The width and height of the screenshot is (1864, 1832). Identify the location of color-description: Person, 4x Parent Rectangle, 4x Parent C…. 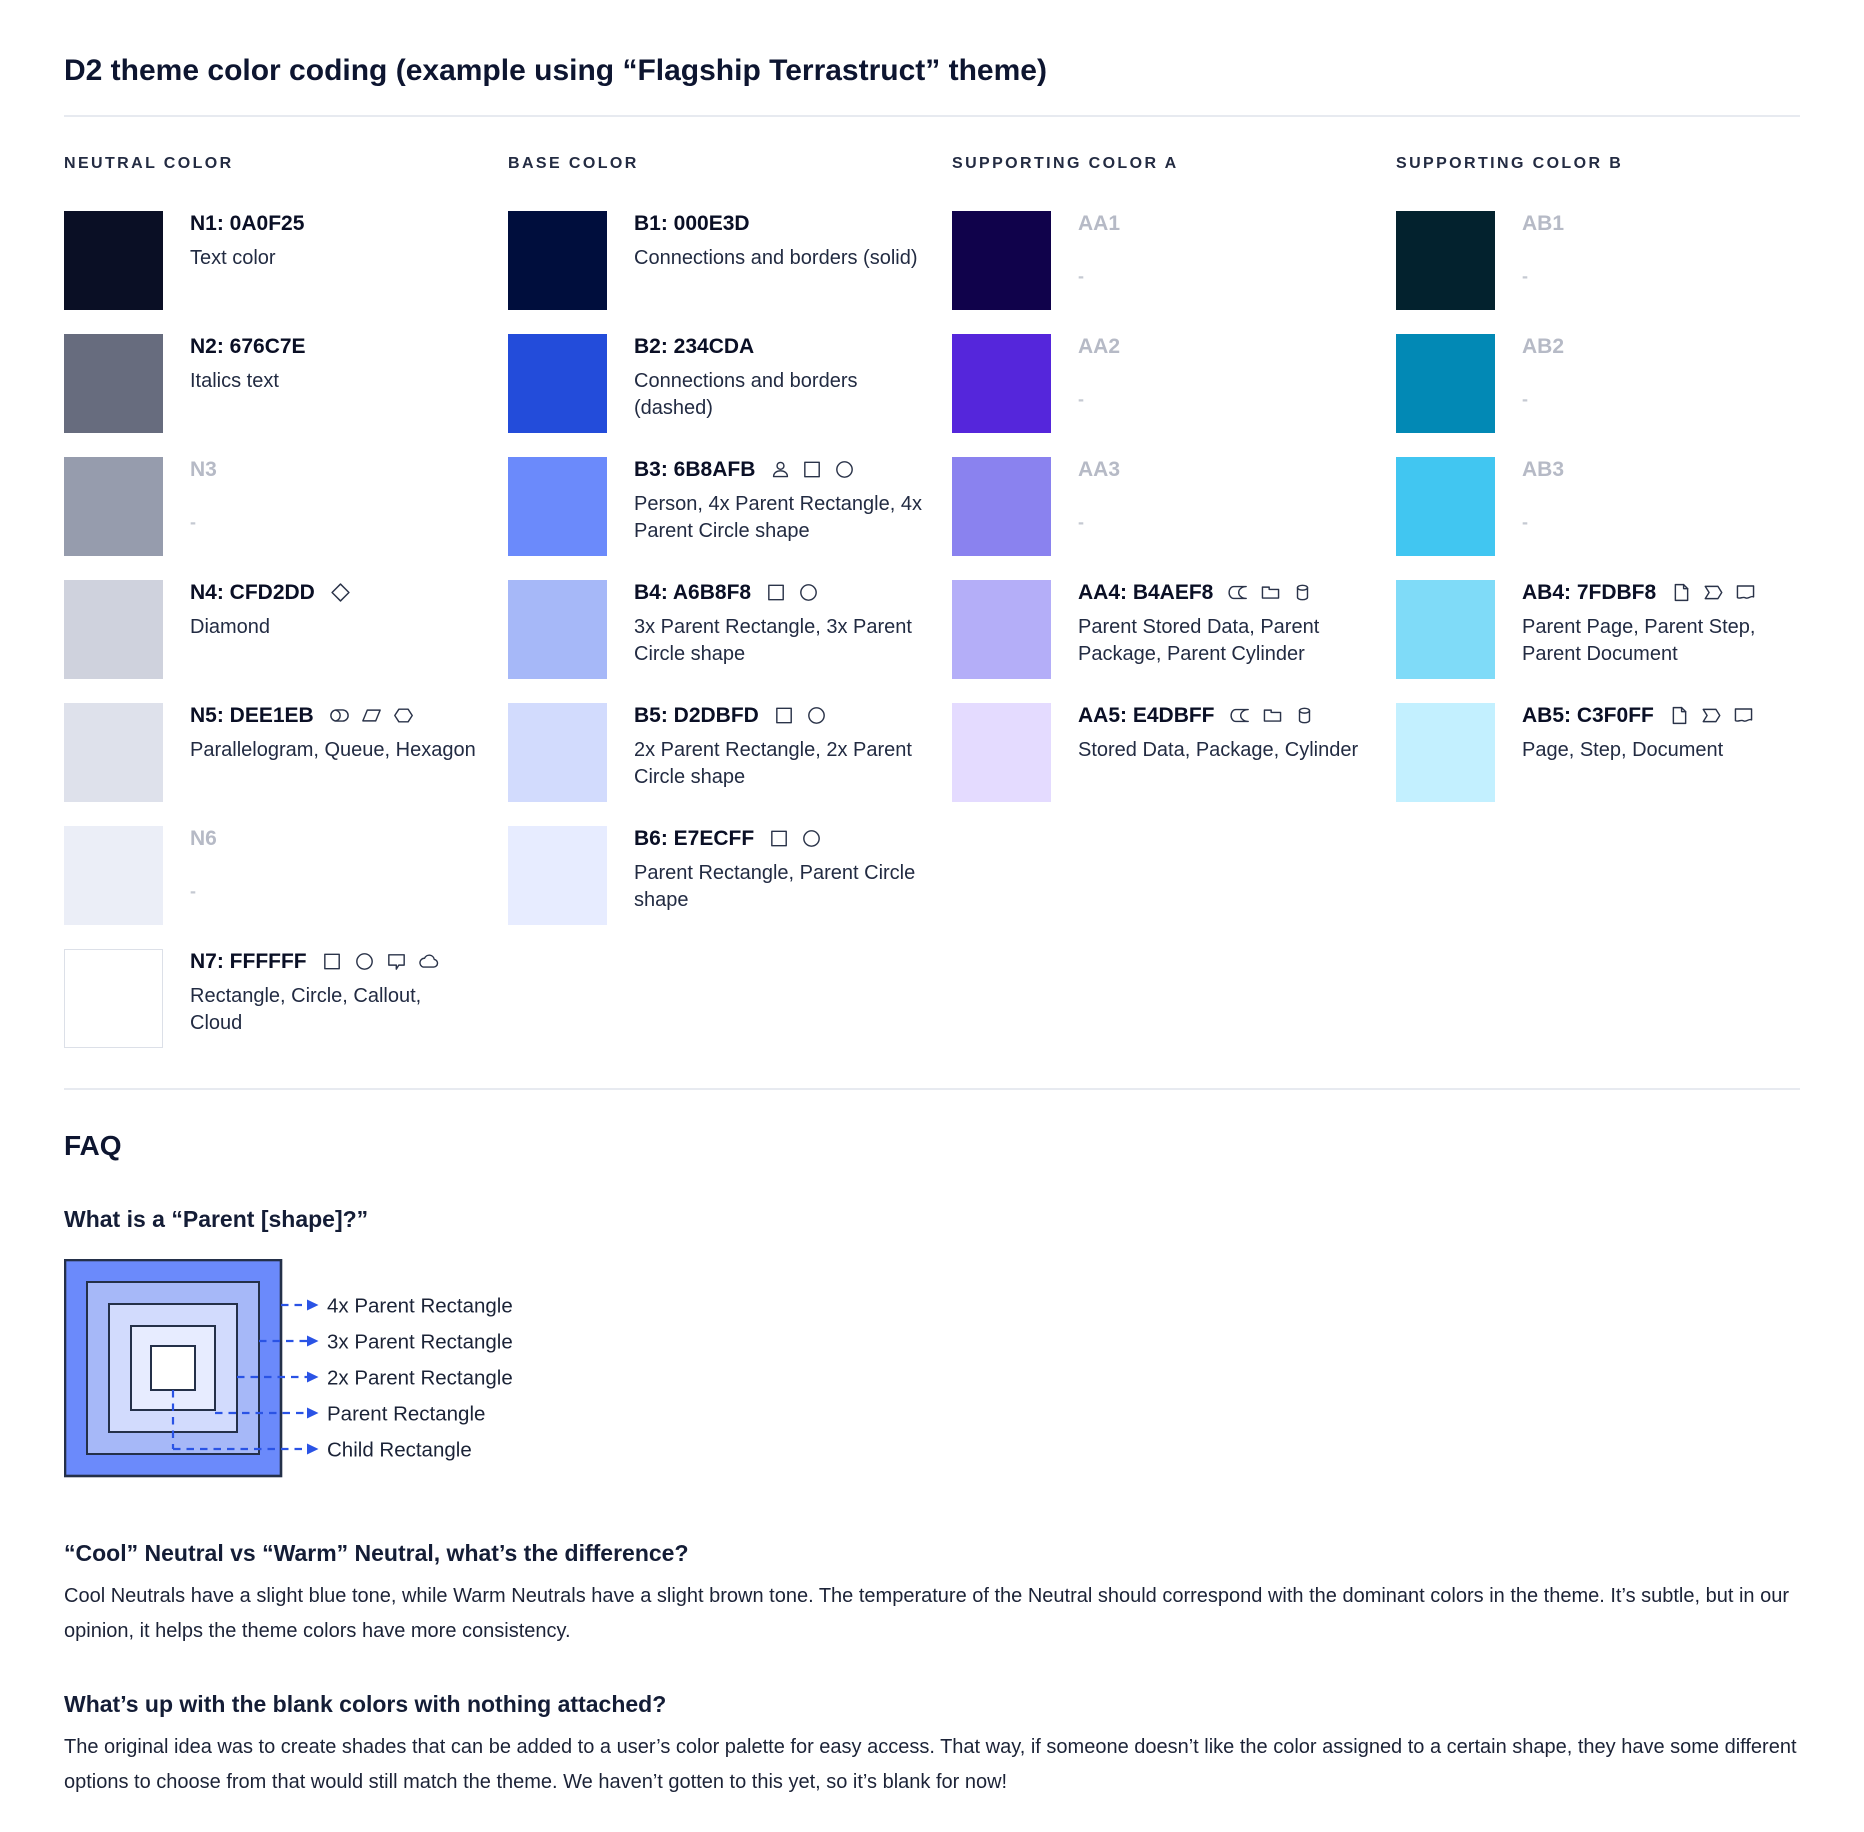
(778, 517).